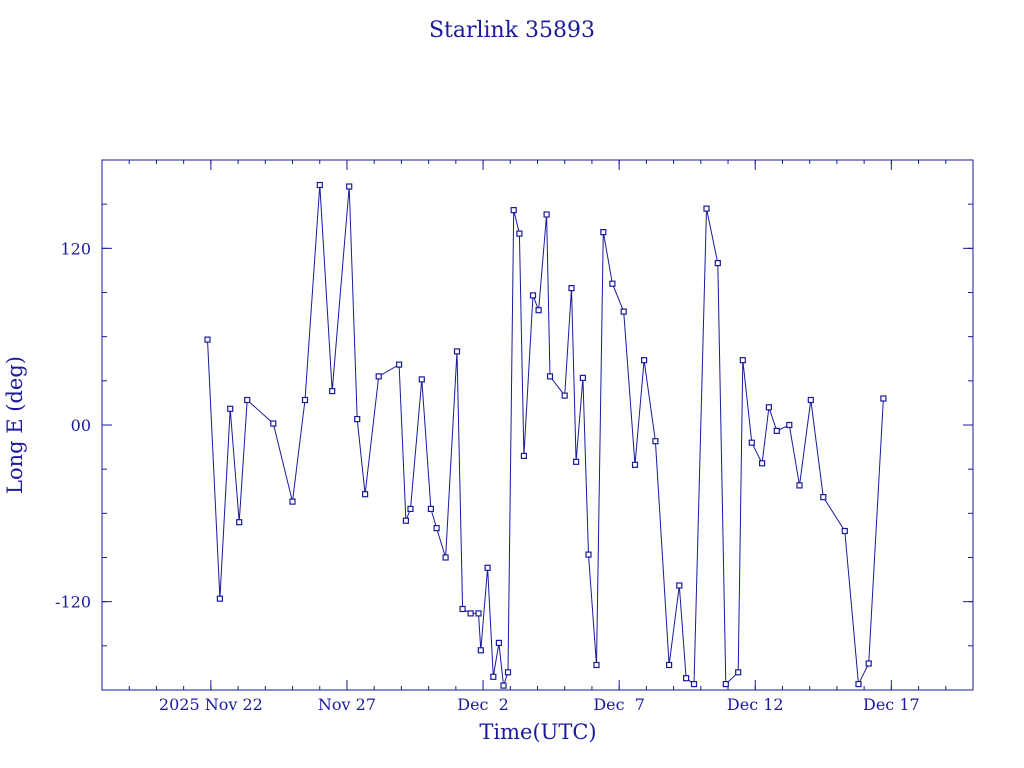 Image resolution: width=1024 pixels, height=768 pixels. I want to click on y-tick-label: 120, so click(75, 248).